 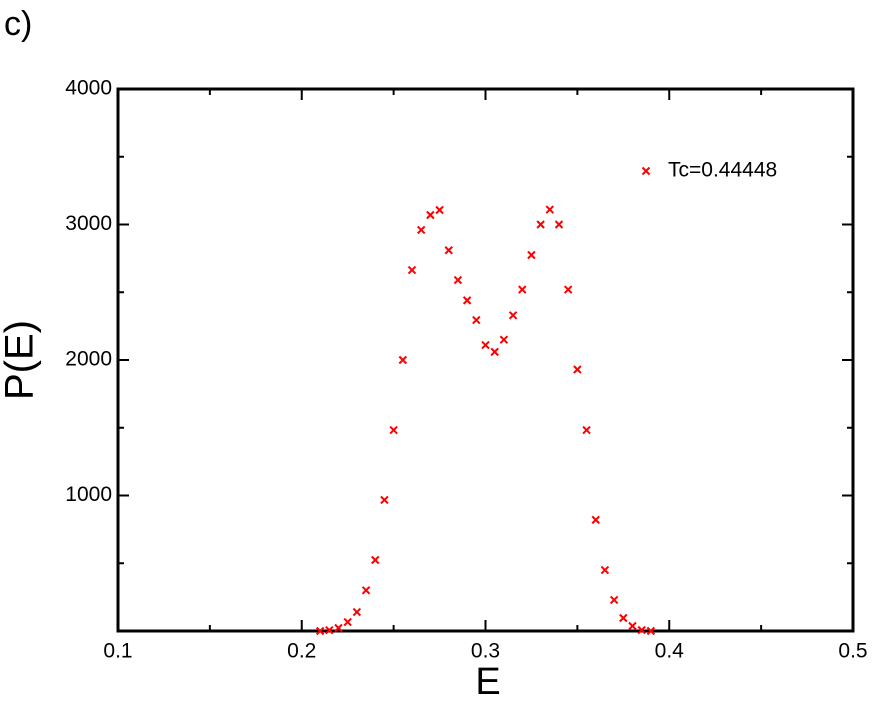 What do you see at coordinates (646, 171) in the screenshot?
I see `legend-marker` at bounding box center [646, 171].